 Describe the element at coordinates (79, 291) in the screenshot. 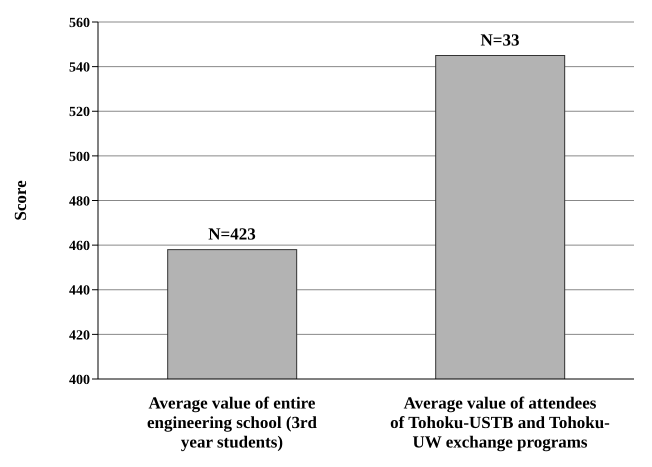

I see `y-tick-label: 440` at that location.